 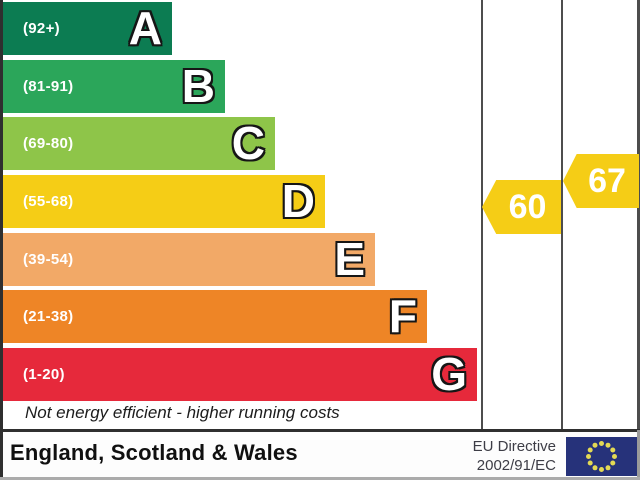 I want to click on potential-column-divider, so click(x=562, y=215).